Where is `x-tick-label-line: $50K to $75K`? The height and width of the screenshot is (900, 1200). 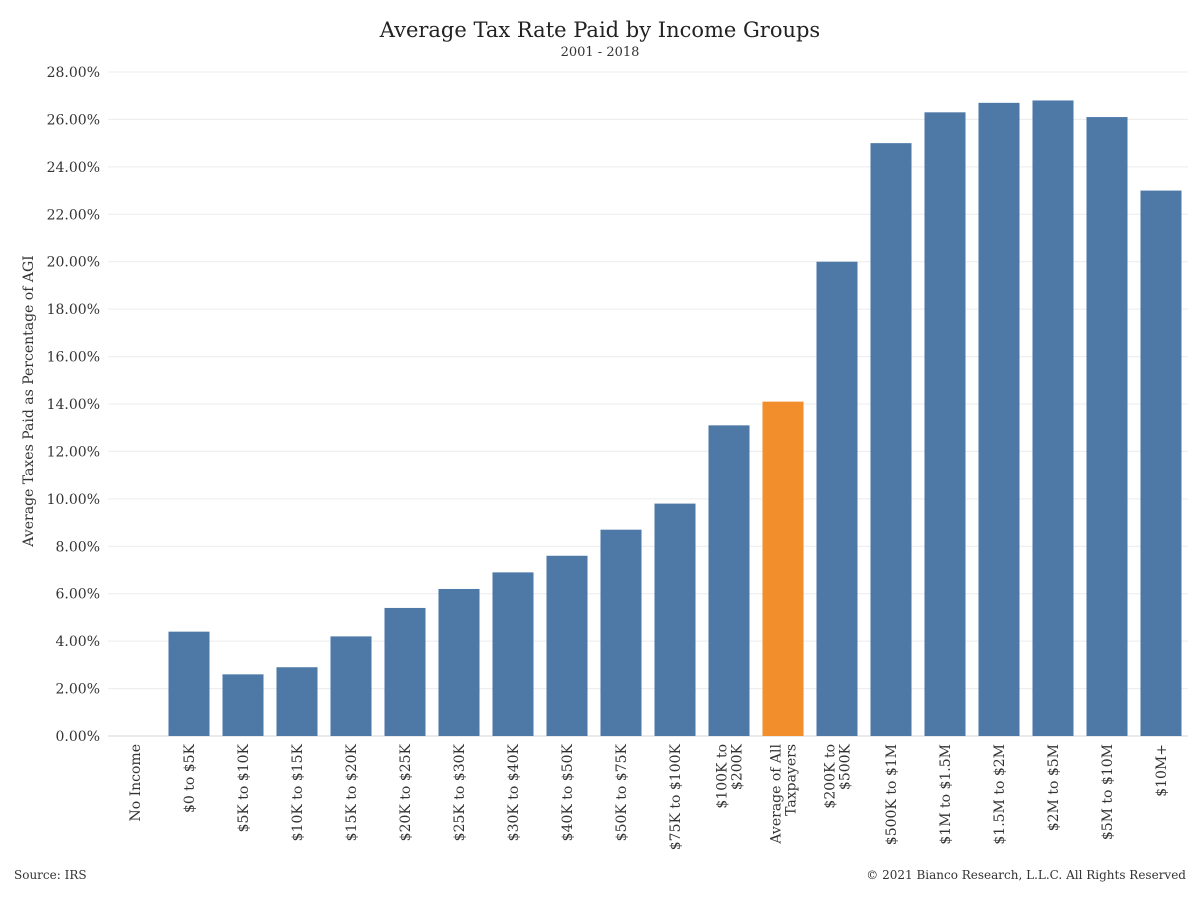
x-tick-label-line: $50K to $75K is located at coordinates (622, 792).